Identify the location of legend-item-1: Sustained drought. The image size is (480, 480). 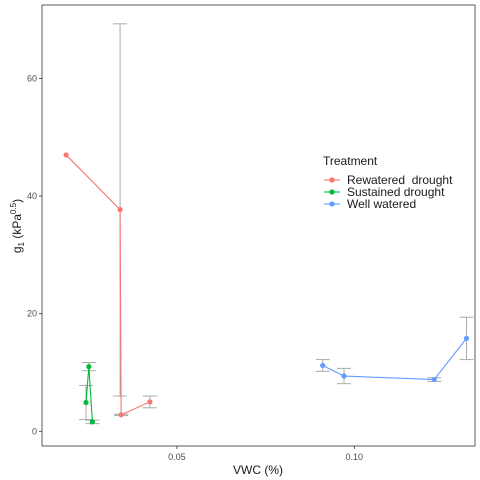
(384, 192).